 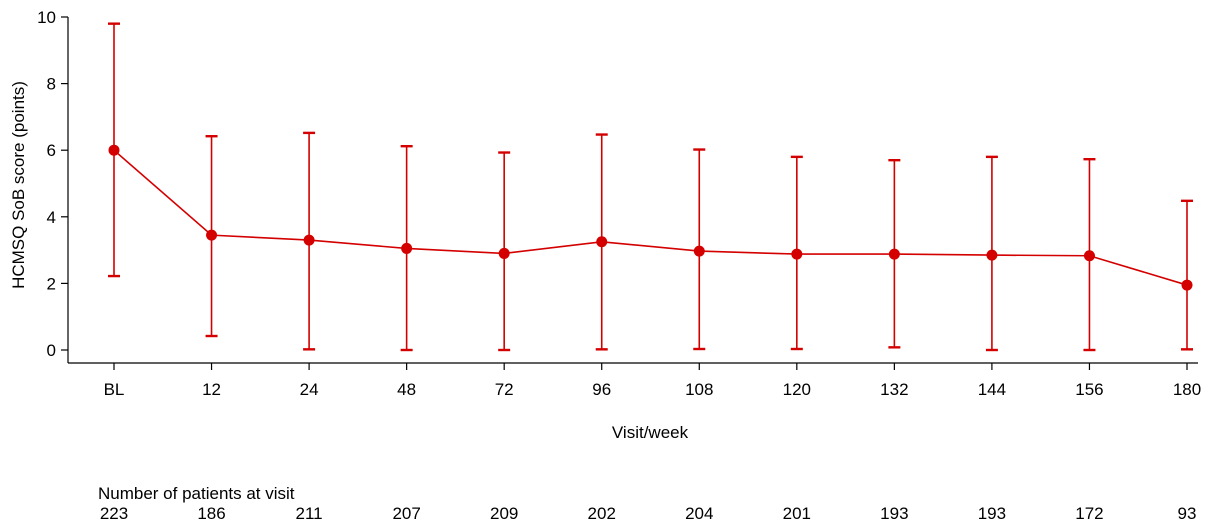 I want to click on y-tick-label: 2, so click(x=51, y=283).